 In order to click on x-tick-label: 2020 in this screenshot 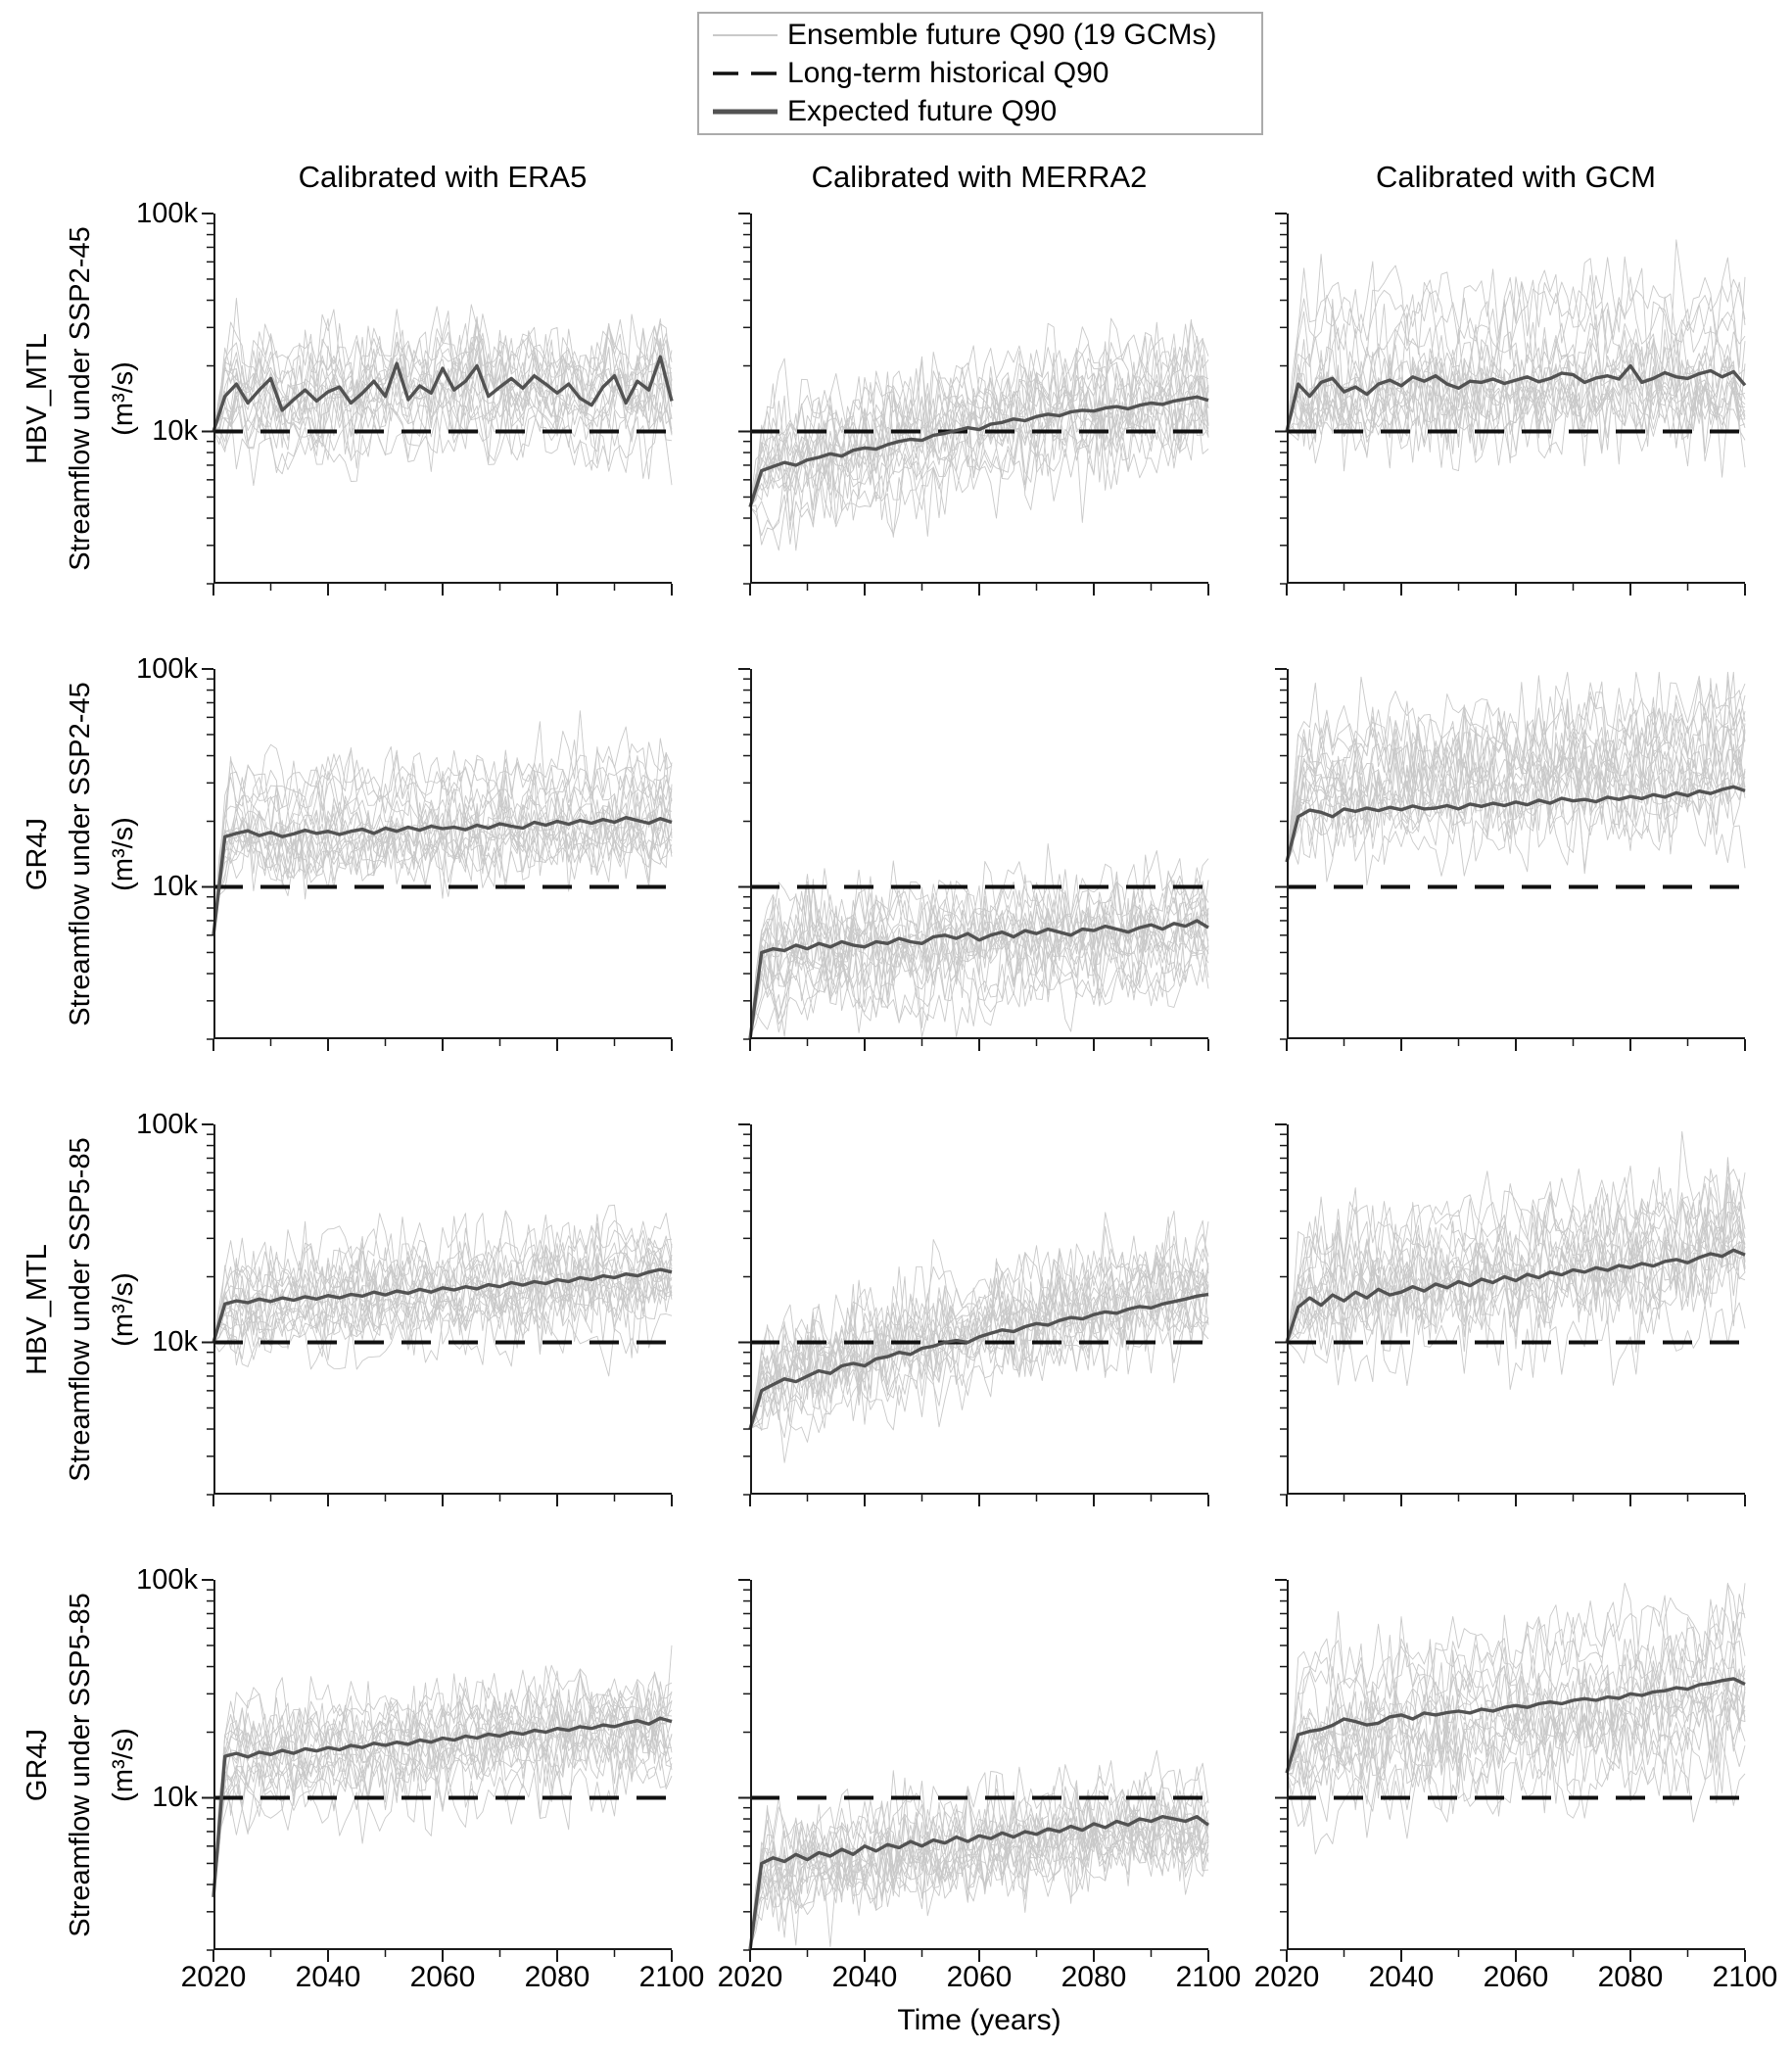, I will do `click(213, 1977)`.